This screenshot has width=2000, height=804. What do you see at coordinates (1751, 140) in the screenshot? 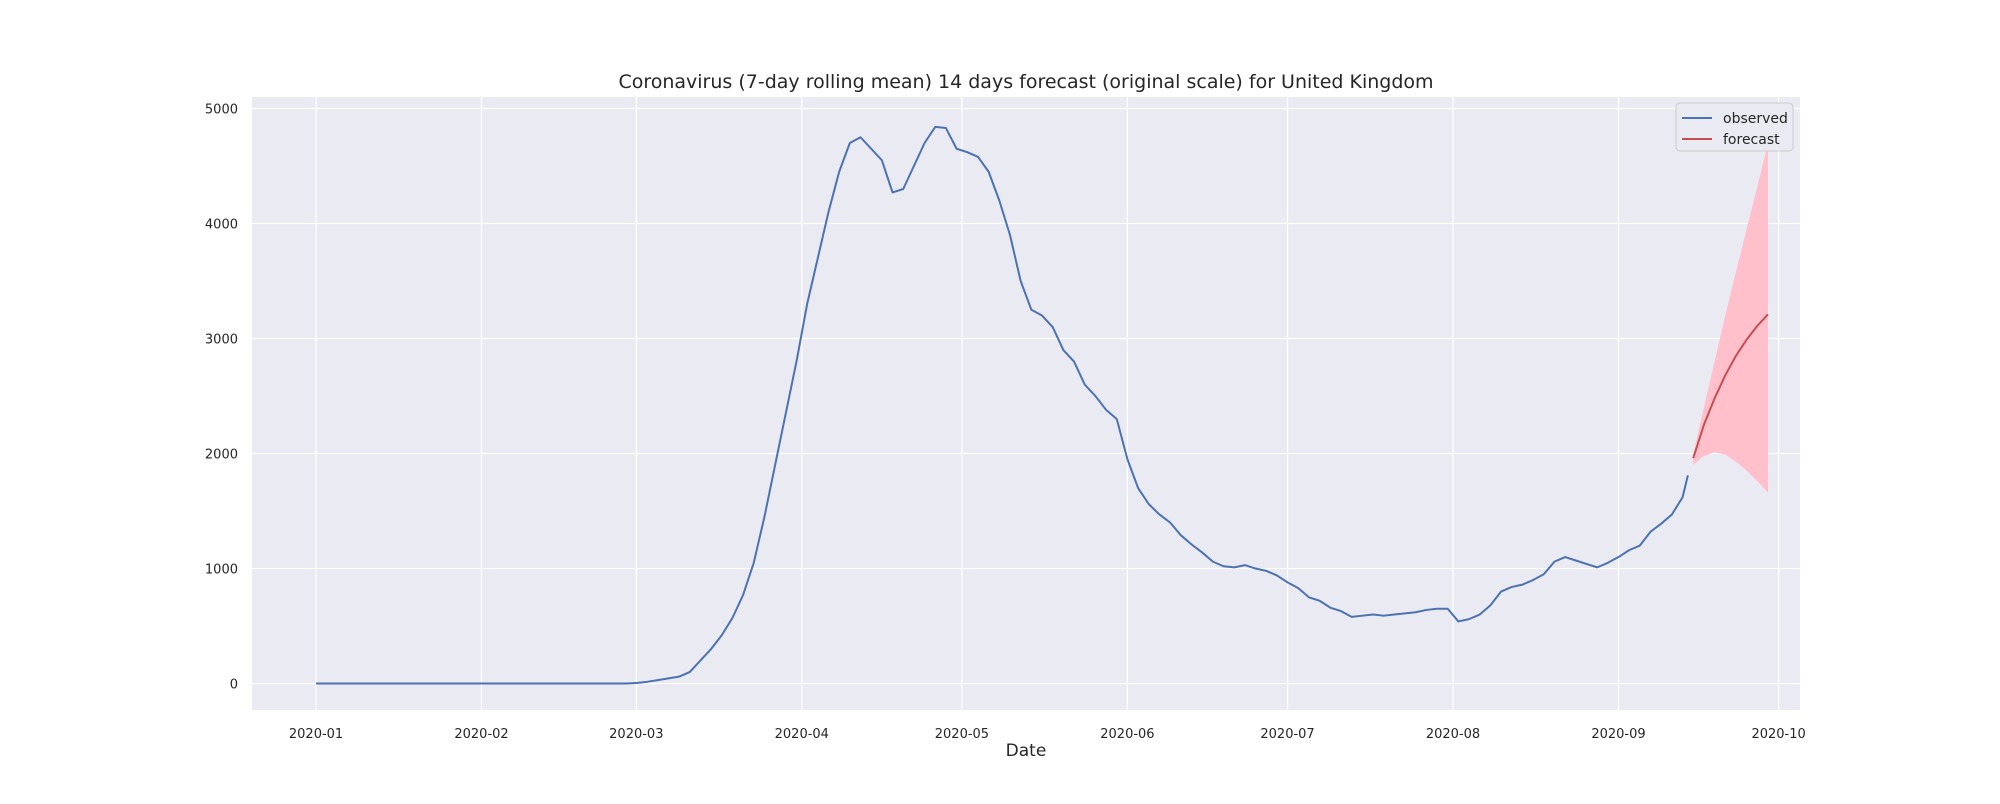
I see `legend-label-forecast: forecast` at bounding box center [1751, 140].